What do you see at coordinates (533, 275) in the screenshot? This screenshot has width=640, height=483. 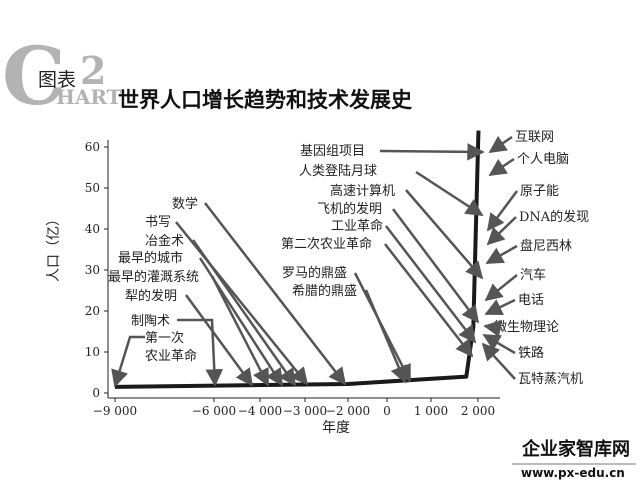 I see `annotation-label: 汽车` at bounding box center [533, 275].